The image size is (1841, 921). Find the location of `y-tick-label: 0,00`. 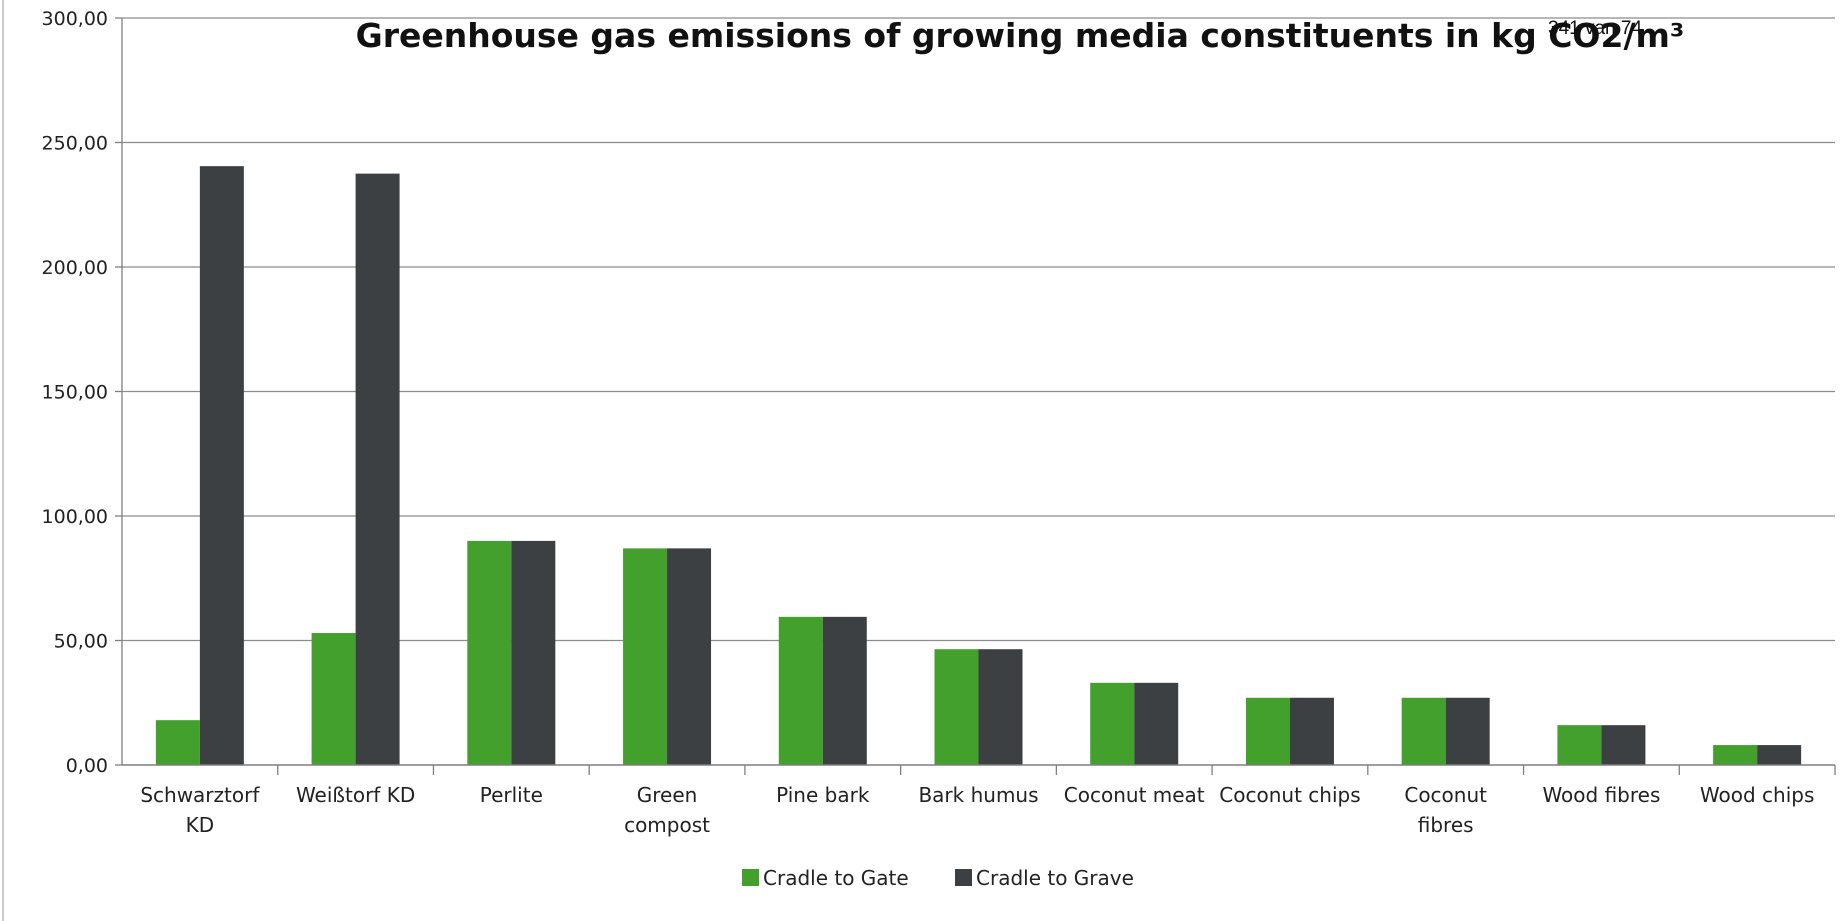

y-tick-label: 0,00 is located at coordinates (87, 766).